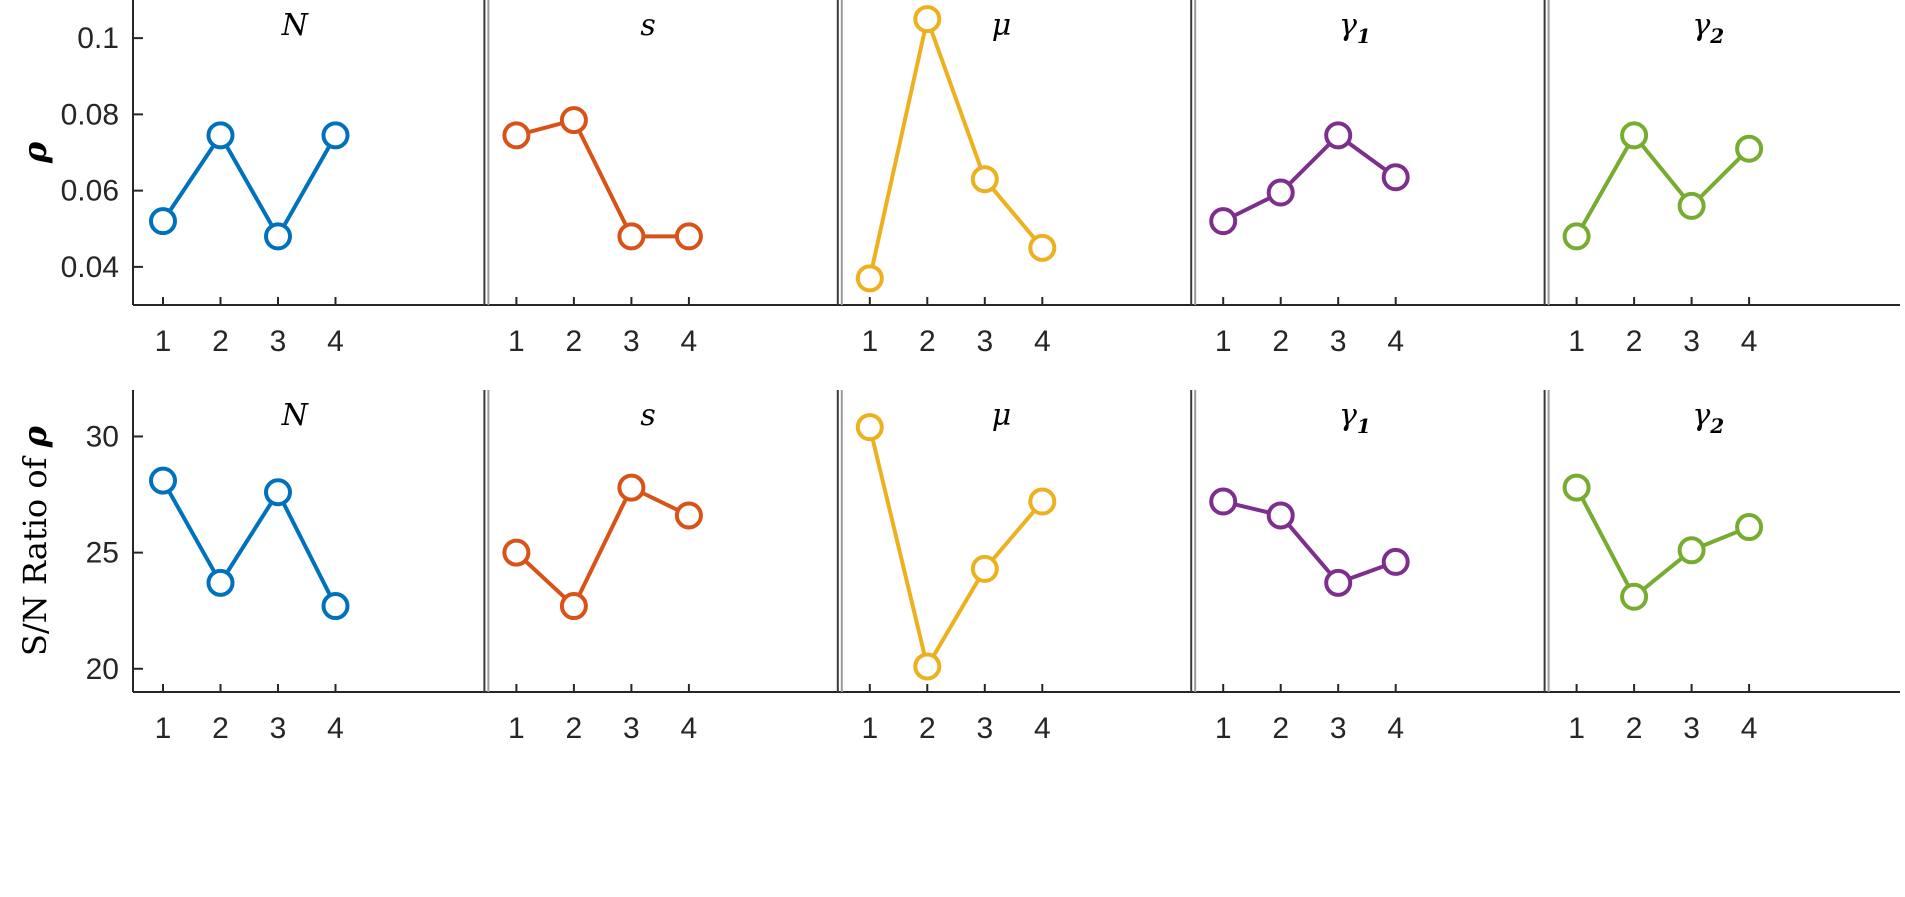  What do you see at coordinates (90, 114) in the screenshot?
I see `y-tick-label: 0.08` at bounding box center [90, 114].